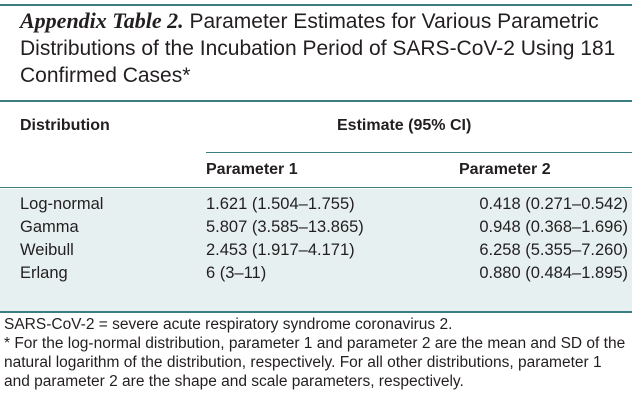 This screenshot has width=632, height=407. I want to click on header-rule, so click(316, 187).